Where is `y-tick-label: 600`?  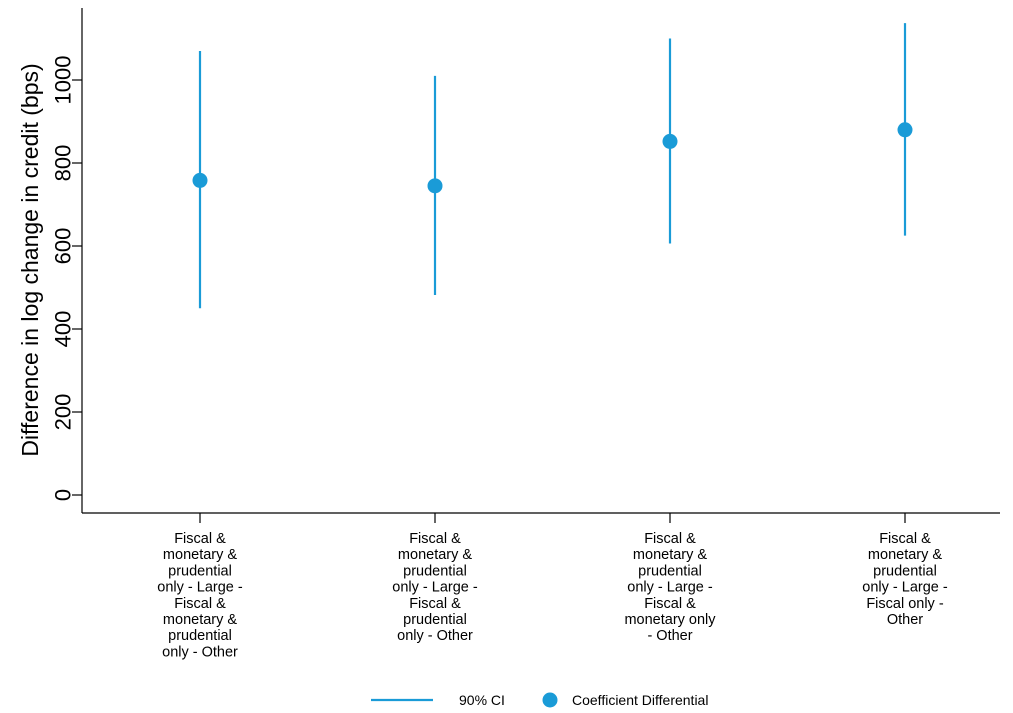 y-tick-label: 600 is located at coordinates (63, 246).